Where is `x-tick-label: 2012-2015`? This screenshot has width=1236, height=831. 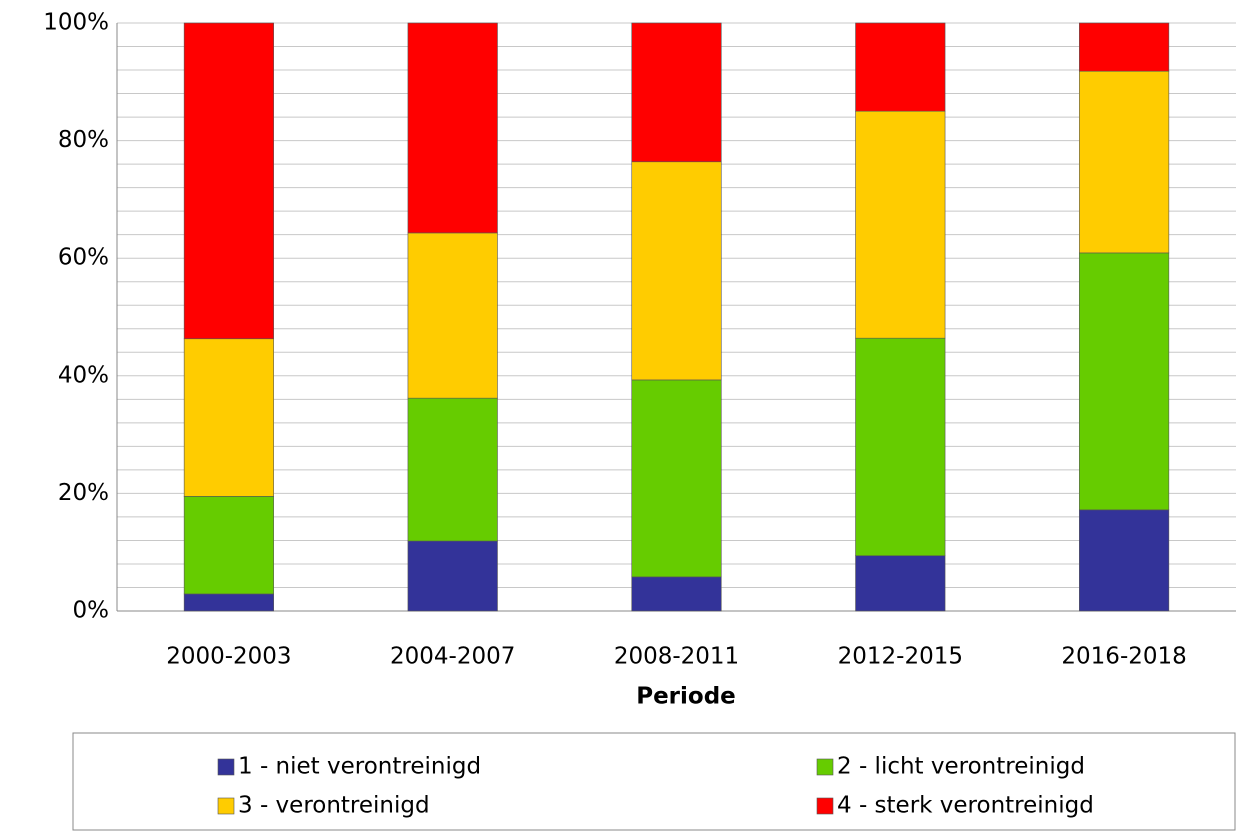 x-tick-label: 2012-2015 is located at coordinates (900, 657).